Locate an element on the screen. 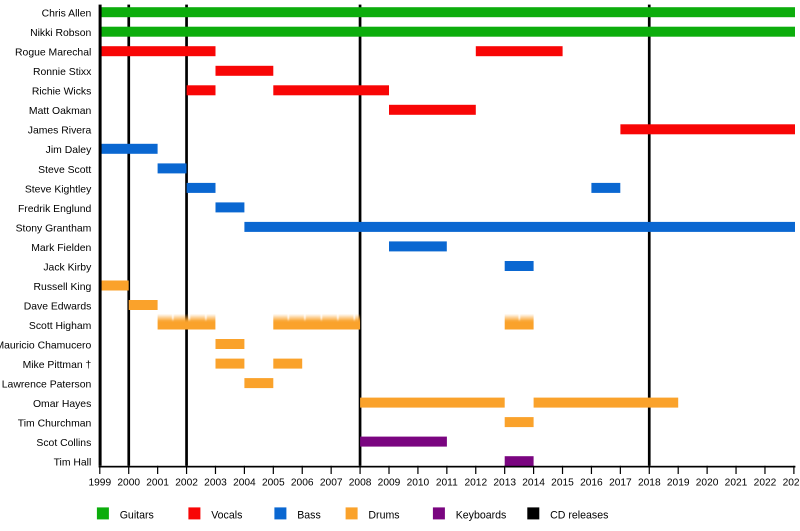  svg-text: CD releases is located at coordinates (579, 515).